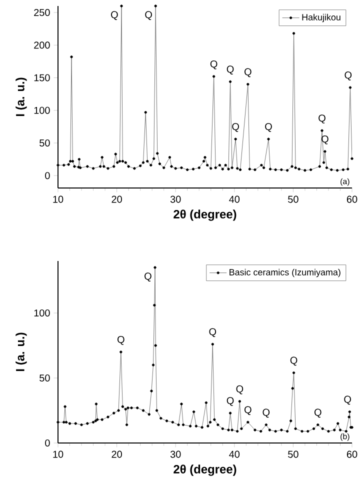 The width and height of the screenshot is (358, 491). Describe the element at coordinates (321, 18) in the screenshot. I see `legend-label: Hakujikou` at that location.